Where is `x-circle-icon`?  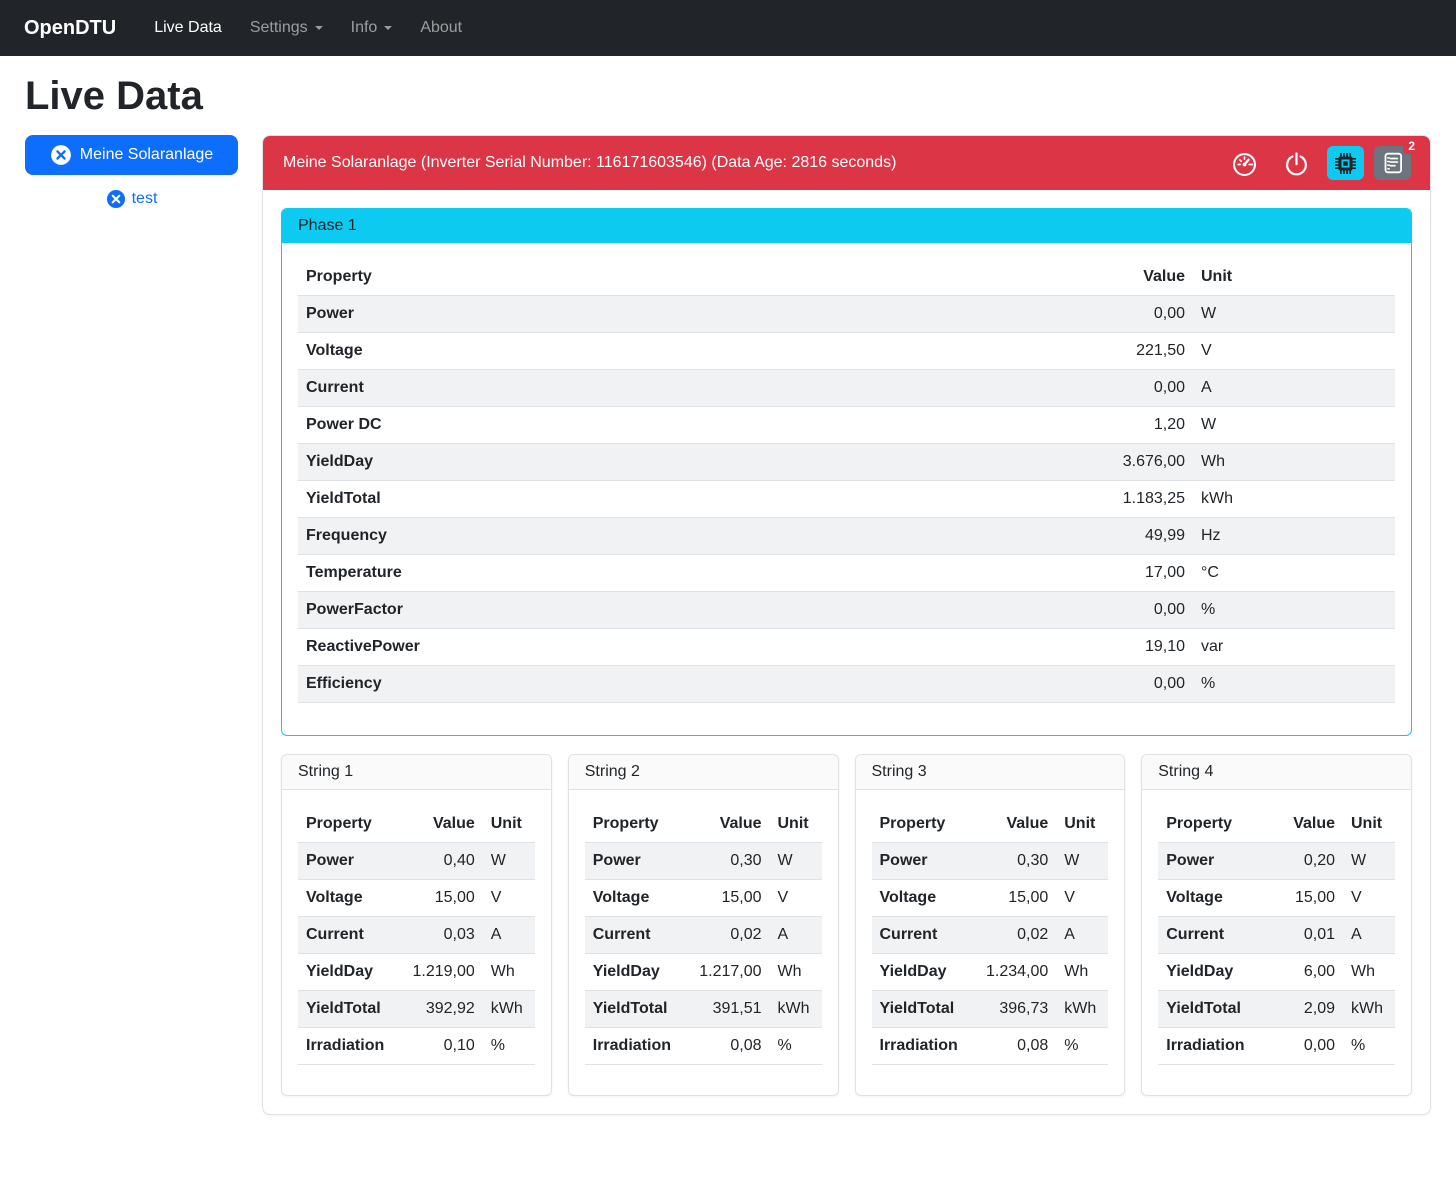 x-circle-icon is located at coordinates (115, 199).